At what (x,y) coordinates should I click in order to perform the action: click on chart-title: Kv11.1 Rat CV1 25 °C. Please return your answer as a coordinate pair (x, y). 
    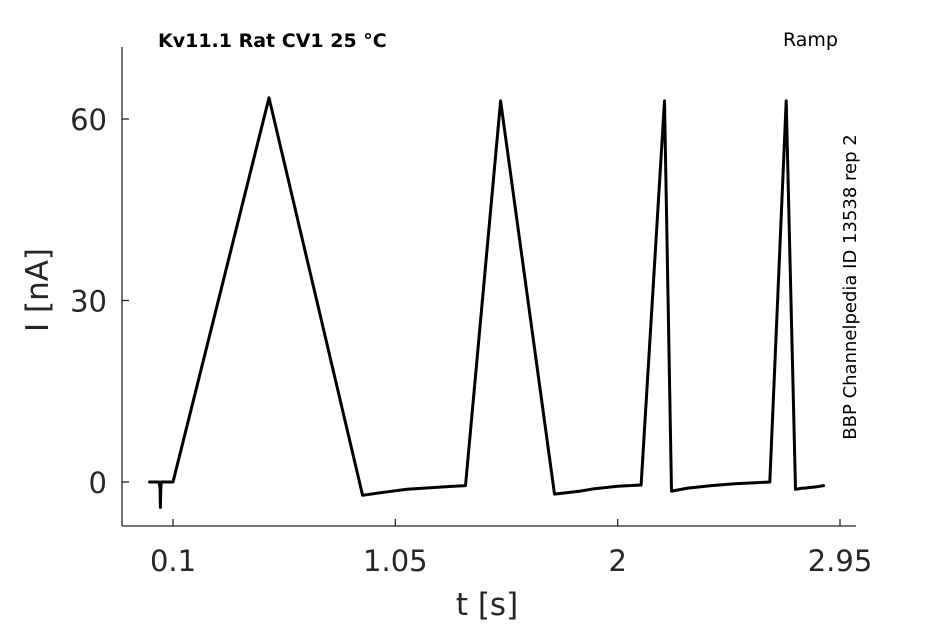
    Looking at the image, I should click on (272, 41).